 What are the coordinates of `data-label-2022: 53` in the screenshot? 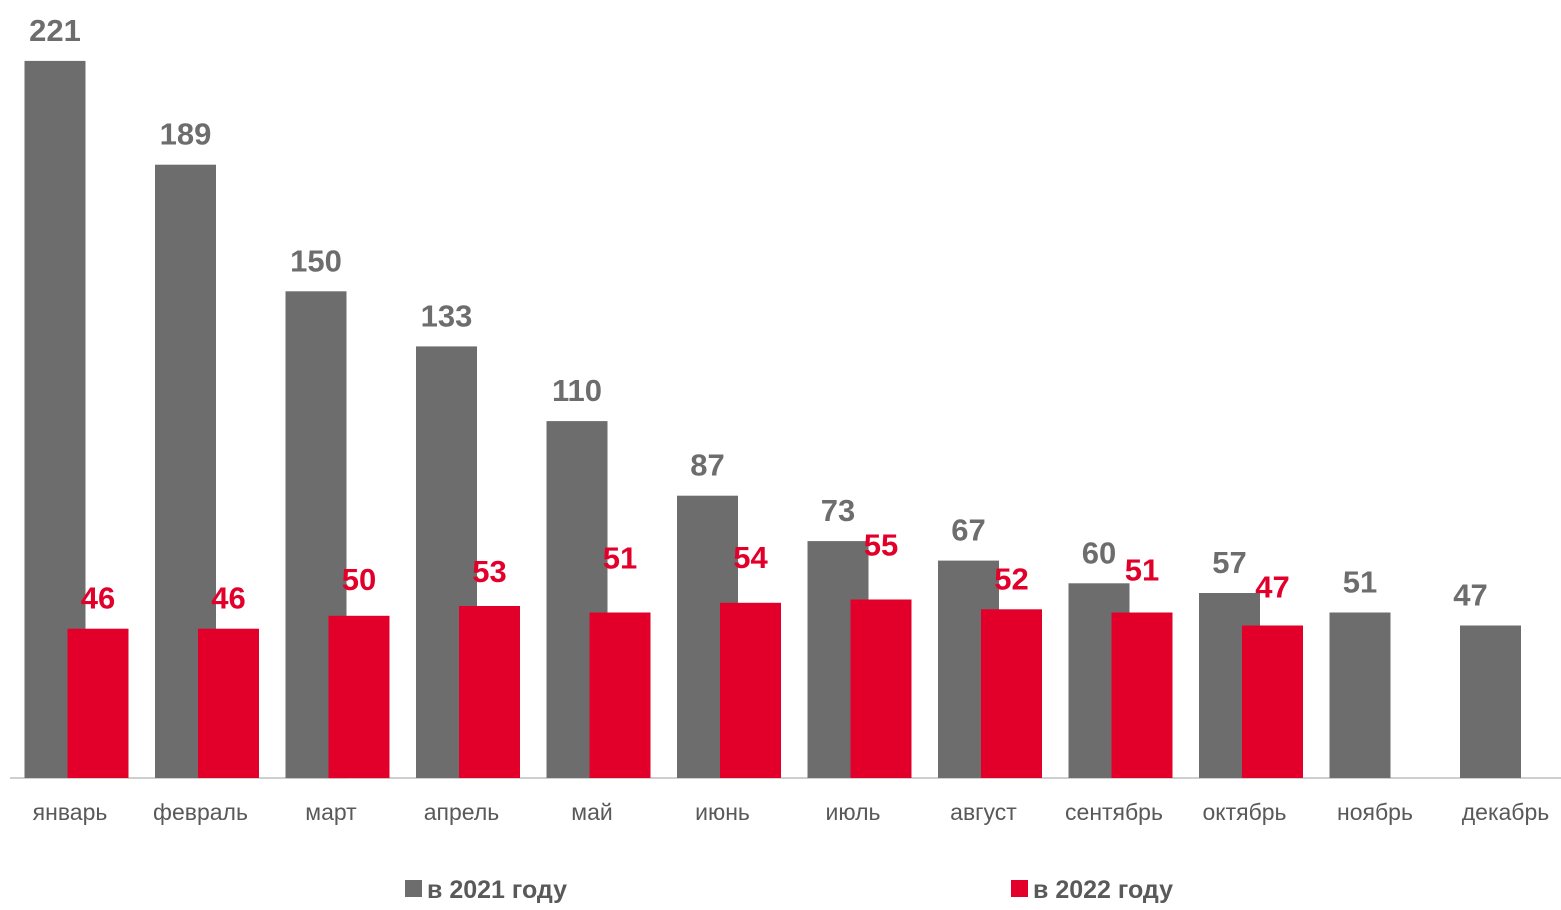 It's located at (489, 571).